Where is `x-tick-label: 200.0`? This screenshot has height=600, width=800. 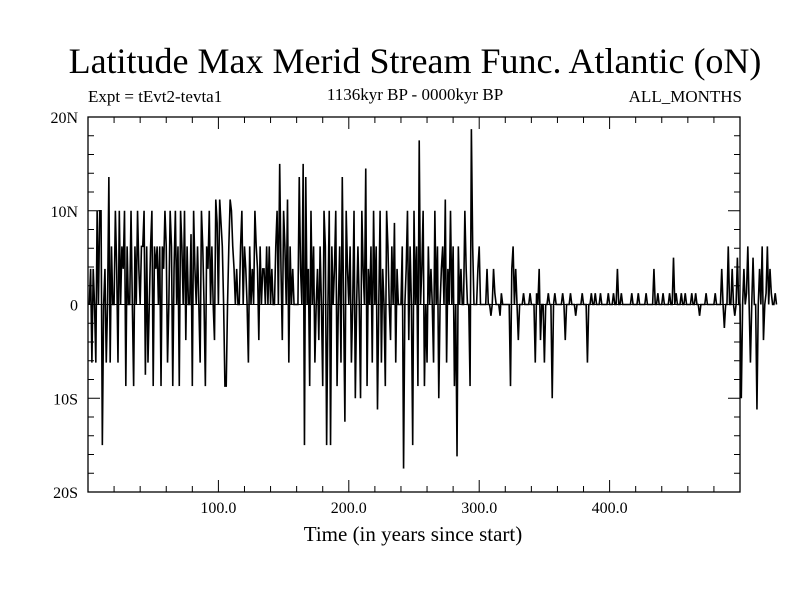
x-tick-label: 200.0 is located at coordinates (349, 508).